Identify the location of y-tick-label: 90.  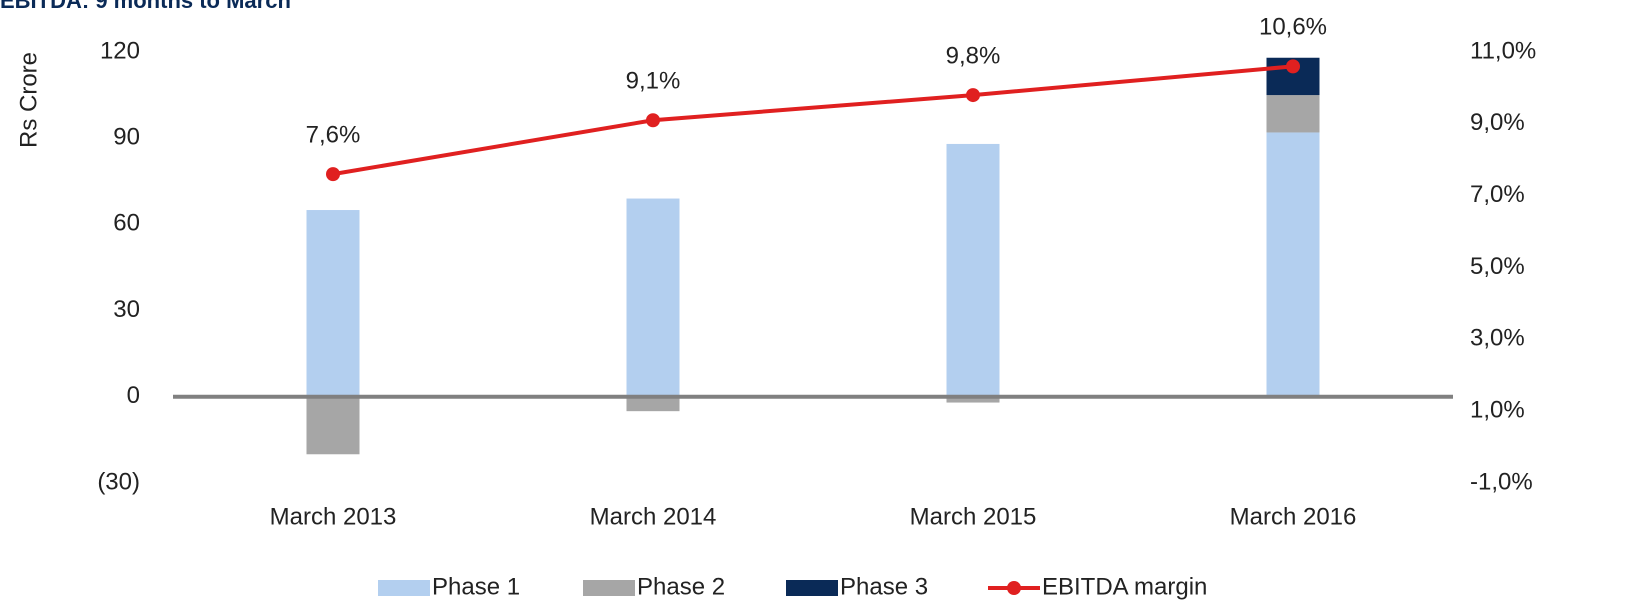
(126, 137).